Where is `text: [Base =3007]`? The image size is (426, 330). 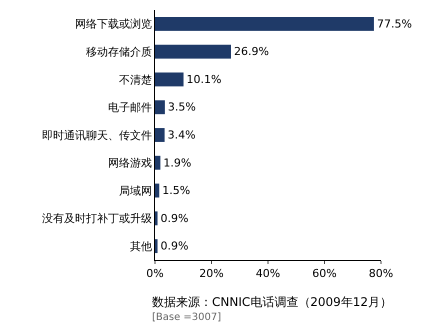
text: [Base =3007] is located at coordinates (187, 317).